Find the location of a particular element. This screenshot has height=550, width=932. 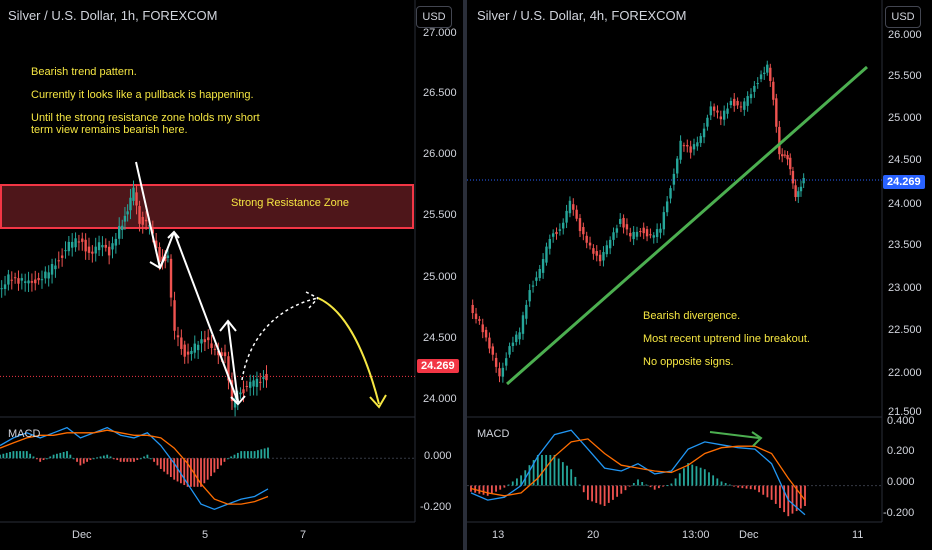

y-tick: 25.500 is located at coordinates (905, 76).